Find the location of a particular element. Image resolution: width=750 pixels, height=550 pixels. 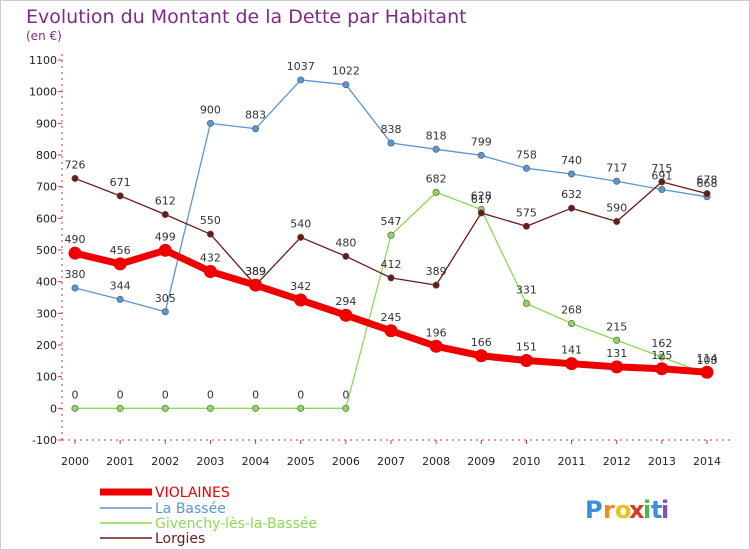

data-label: 215 is located at coordinates (616, 326).